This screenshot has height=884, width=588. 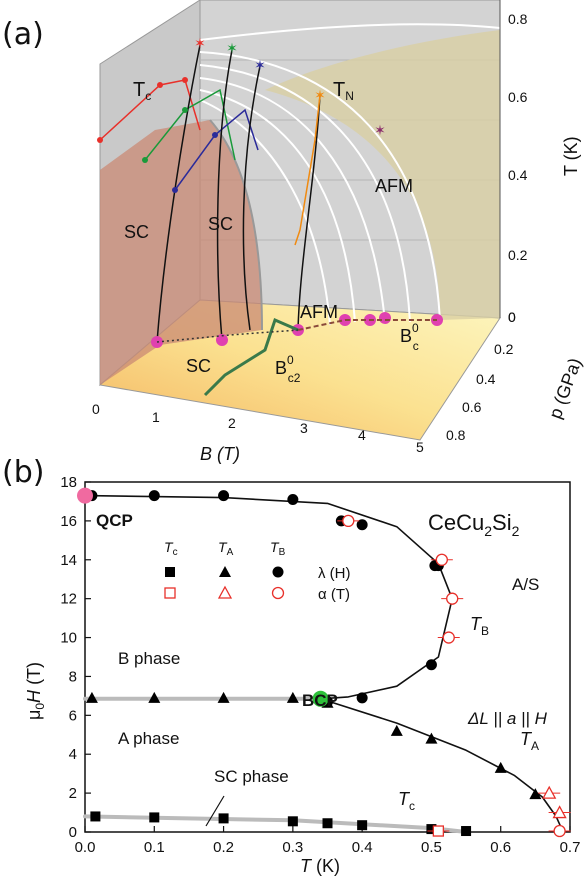 What do you see at coordinates (431, 847) in the screenshot?
I see `x-tick-label: 0.5` at bounding box center [431, 847].